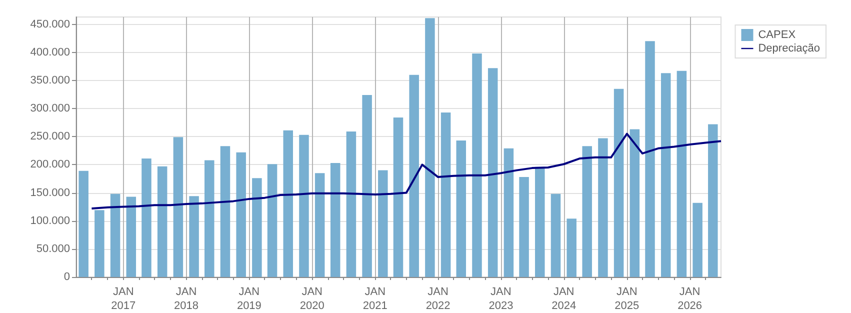 Image resolution: width=851 pixels, height=313 pixels. What do you see at coordinates (50, 52) in the screenshot?
I see `y-tick-label: 400.000` at bounding box center [50, 52].